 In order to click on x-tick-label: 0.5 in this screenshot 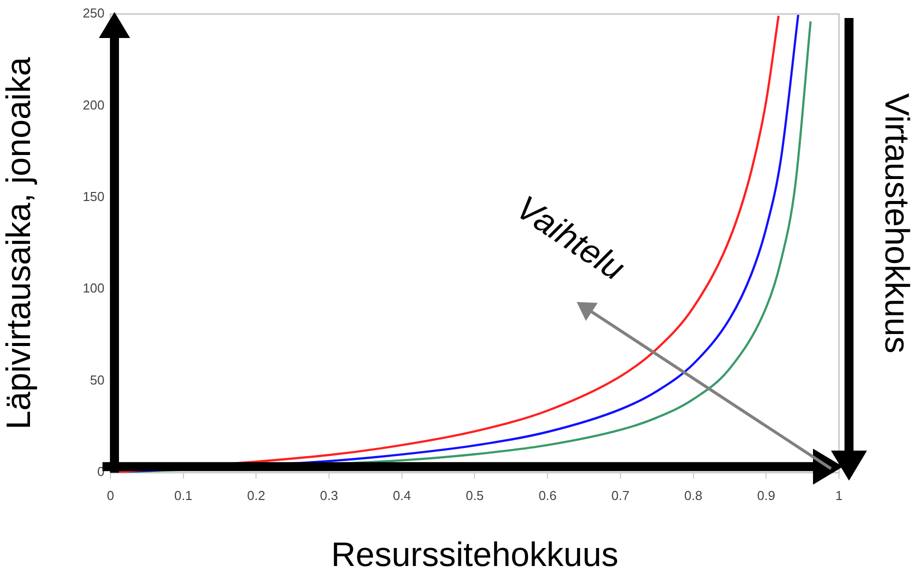, I will do `click(475, 495)`.